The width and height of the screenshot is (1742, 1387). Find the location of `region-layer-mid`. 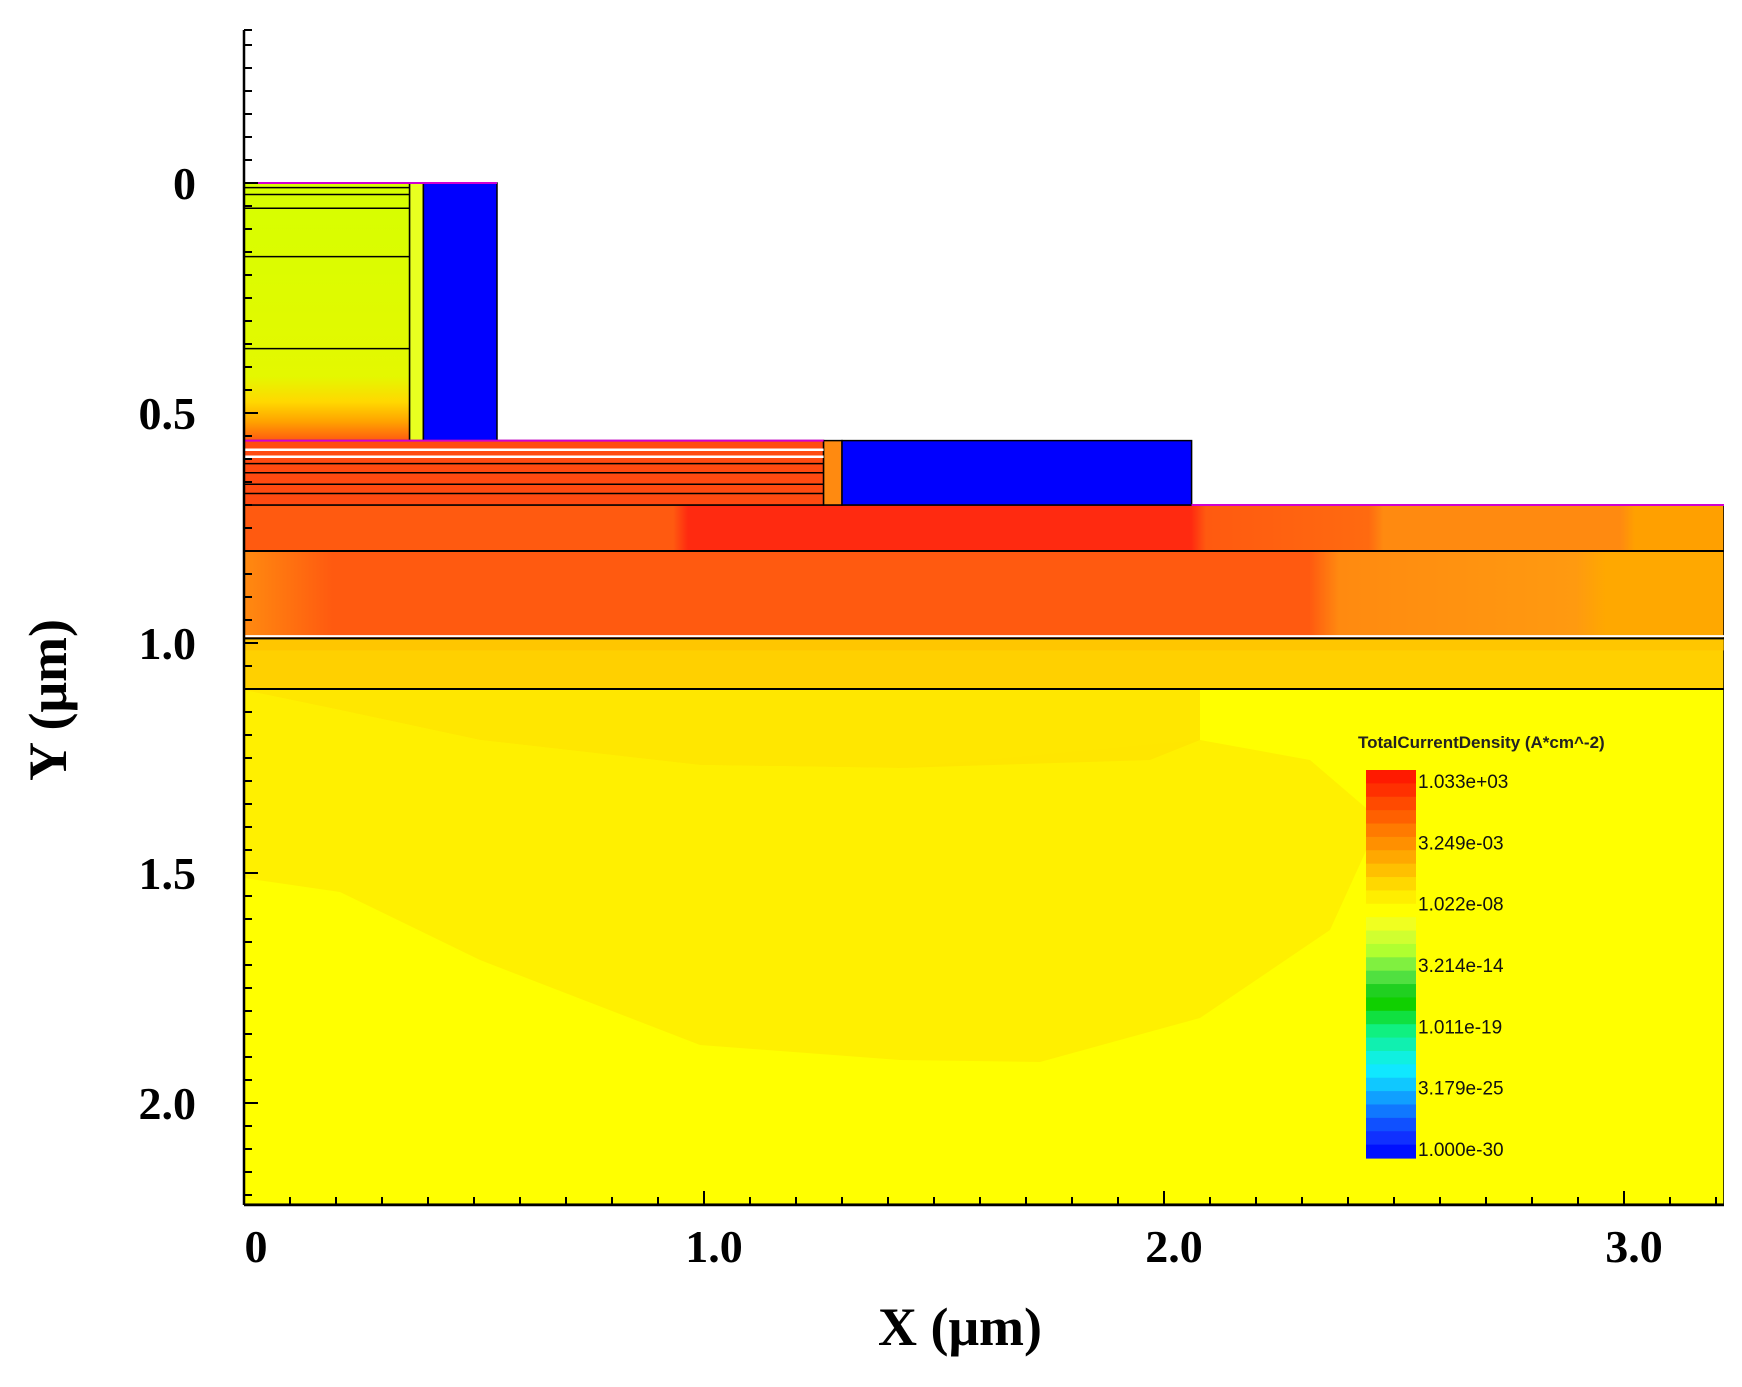

region-layer-mid is located at coordinates (984, 595).